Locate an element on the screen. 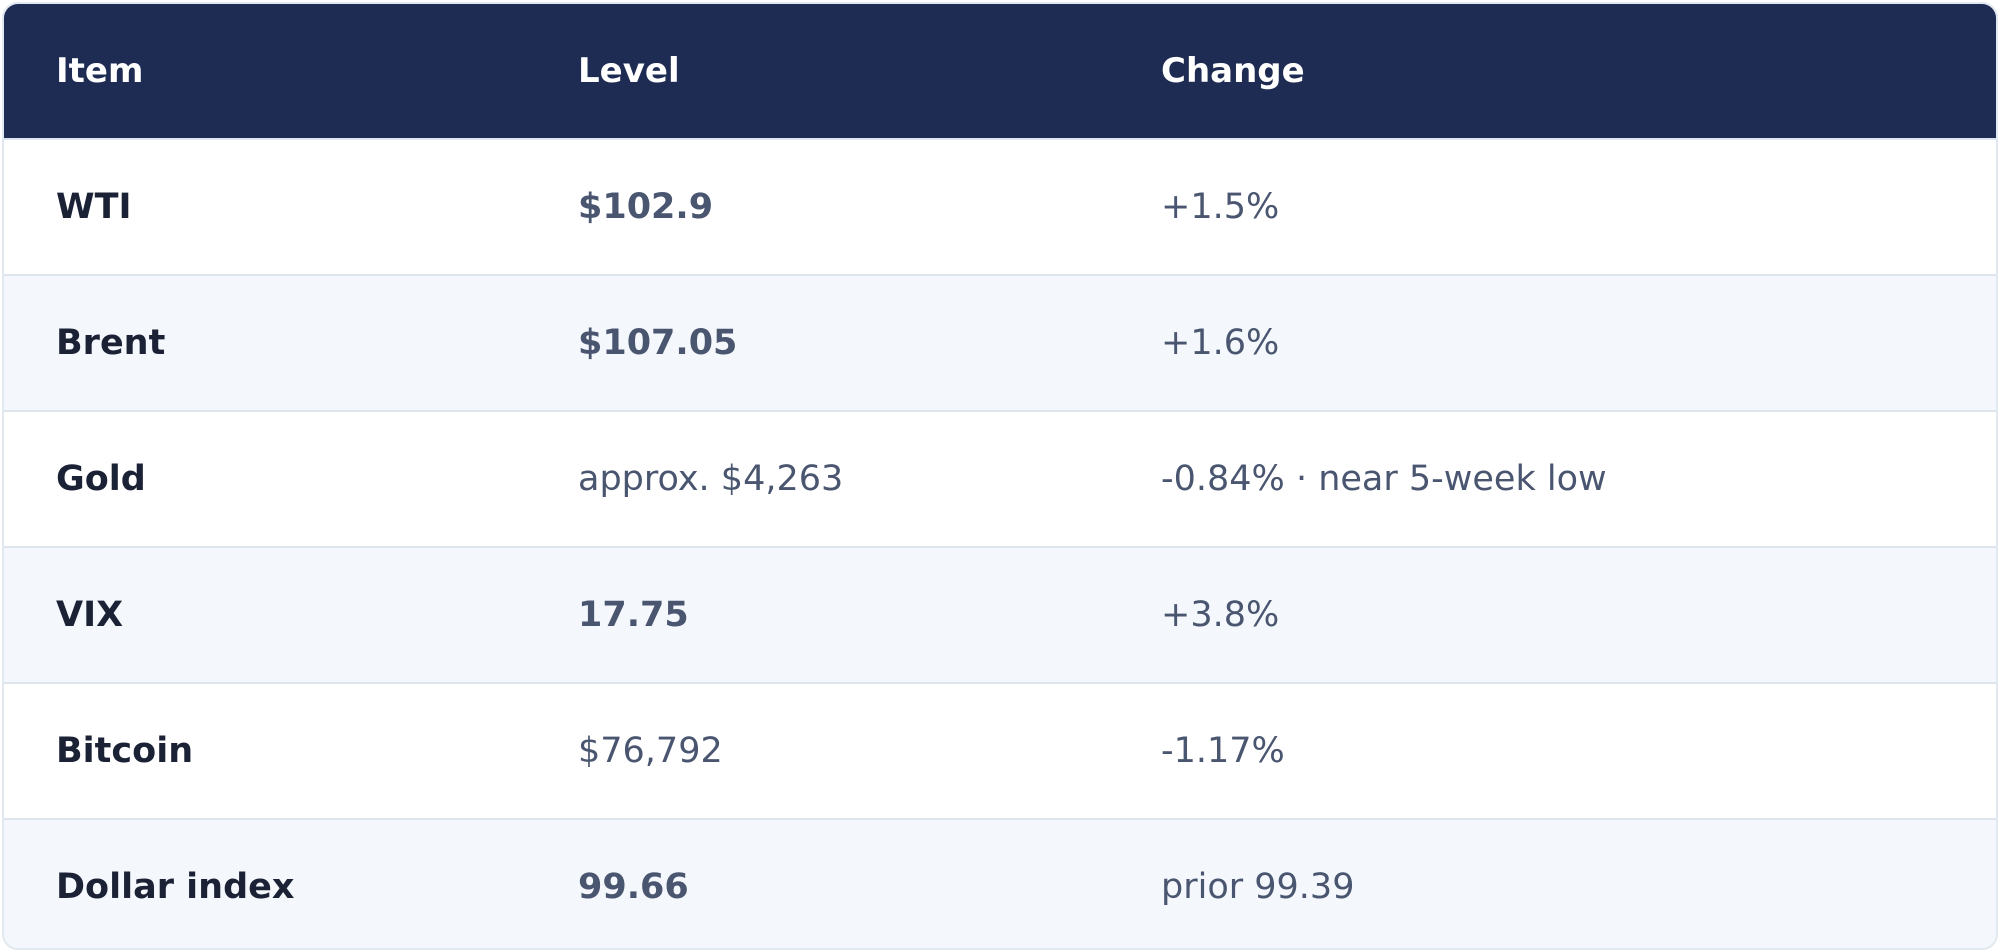 The width and height of the screenshot is (2000, 952). row-item: VIX is located at coordinates (90, 615).